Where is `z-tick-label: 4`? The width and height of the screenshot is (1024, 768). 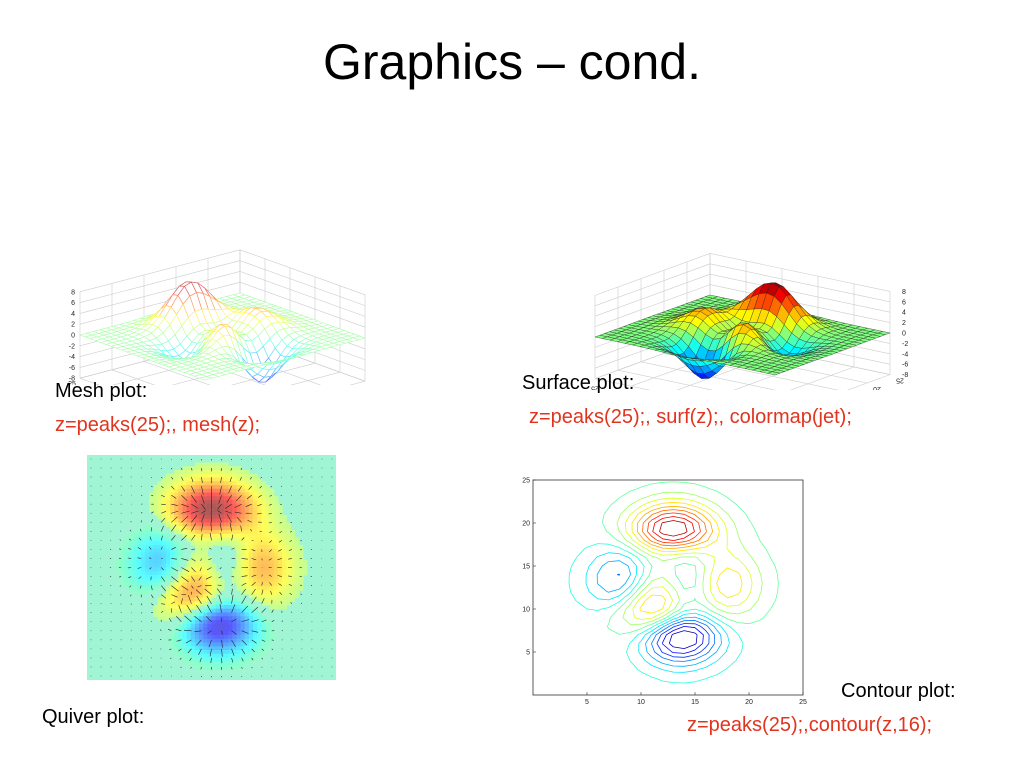
z-tick-label: 4 is located at coordinates (73, 314).